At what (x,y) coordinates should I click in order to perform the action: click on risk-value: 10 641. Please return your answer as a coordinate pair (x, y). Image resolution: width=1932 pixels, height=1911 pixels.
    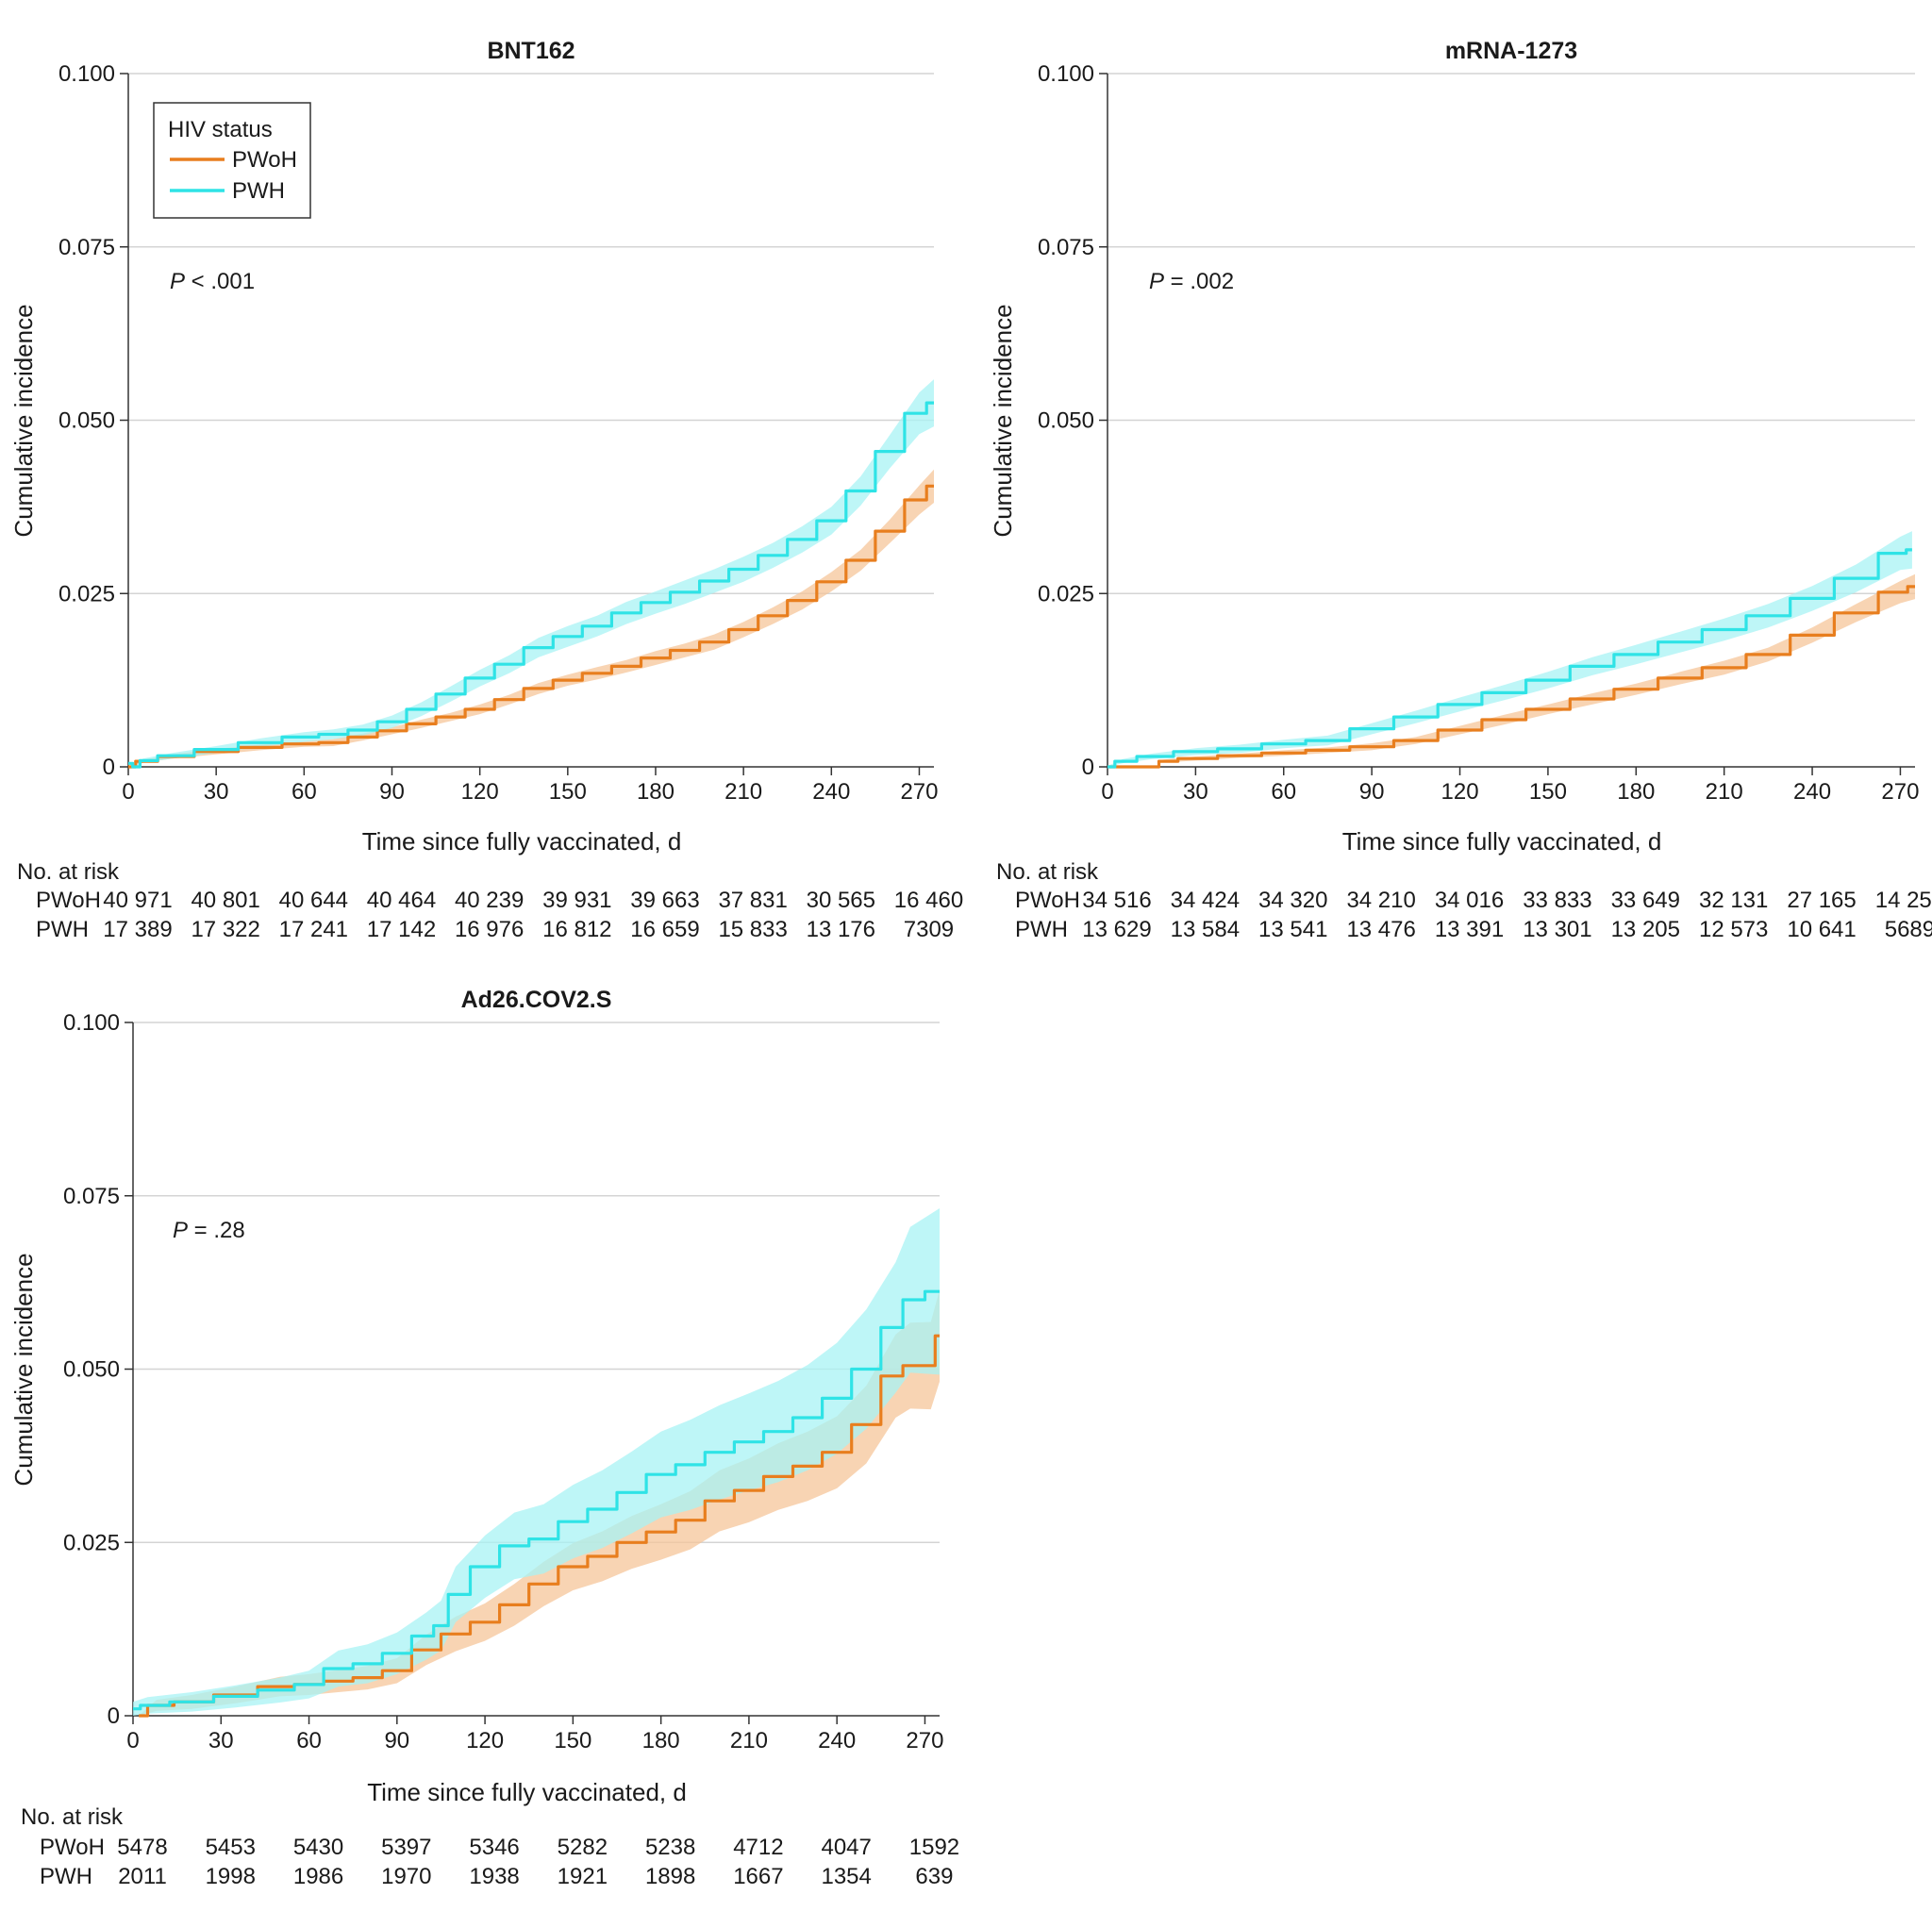
    Looking at the image, I should click on (1822, 929).